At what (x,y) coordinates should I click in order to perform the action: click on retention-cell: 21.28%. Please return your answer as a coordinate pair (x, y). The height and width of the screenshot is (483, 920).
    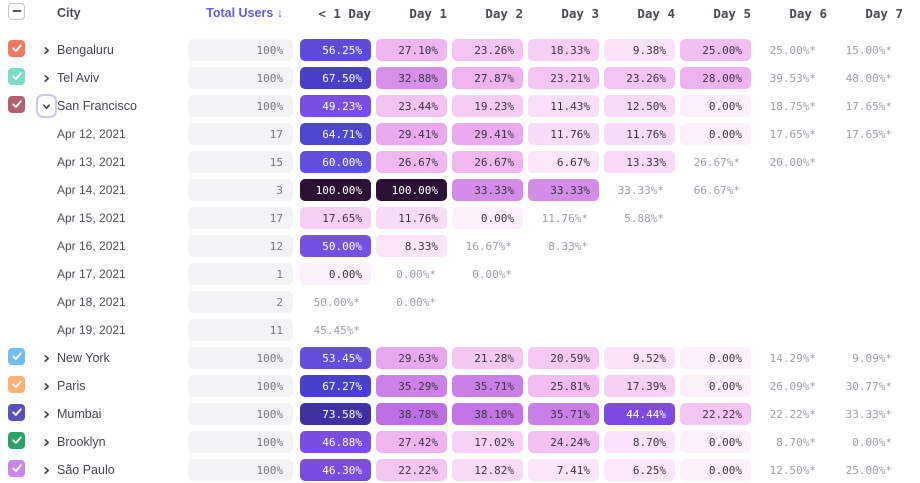
    Looking at the image, I should click on (487, 358).